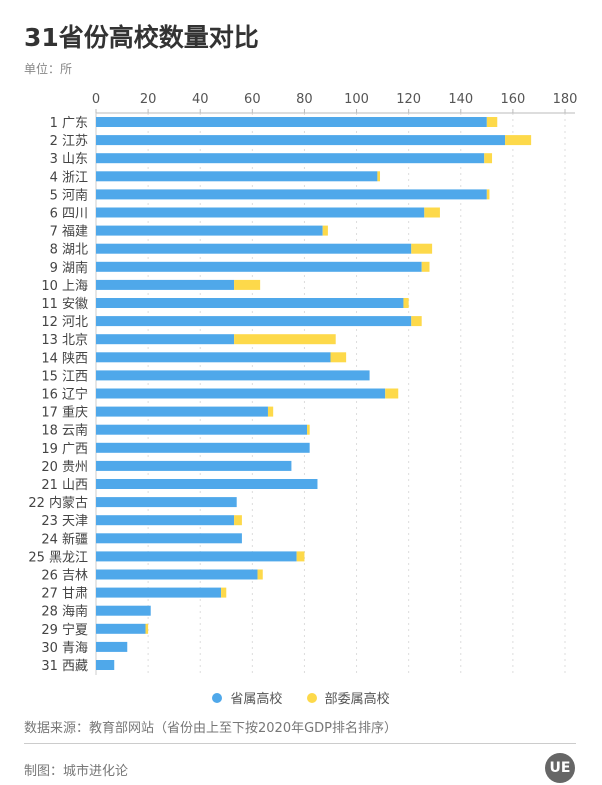 The width and height of the screenshot is (602, 785). Describe the element at coordinates (64, 648) in the screenshot. I see `y-category-label: 30 青海` at that location.